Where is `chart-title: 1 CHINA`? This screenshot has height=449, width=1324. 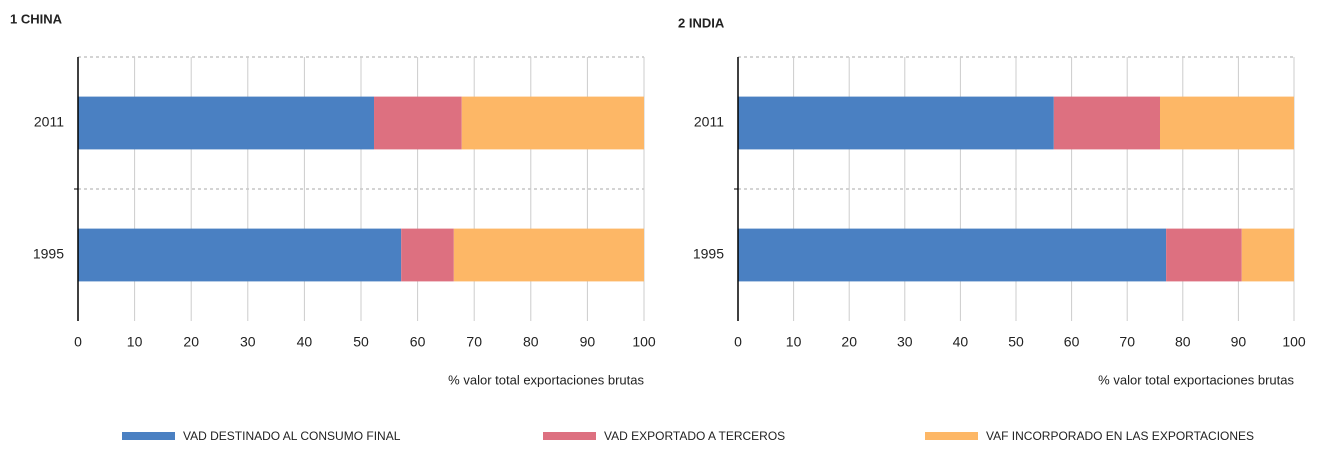 chart-title: 1 CHINA is located at coordinates (36, 18).